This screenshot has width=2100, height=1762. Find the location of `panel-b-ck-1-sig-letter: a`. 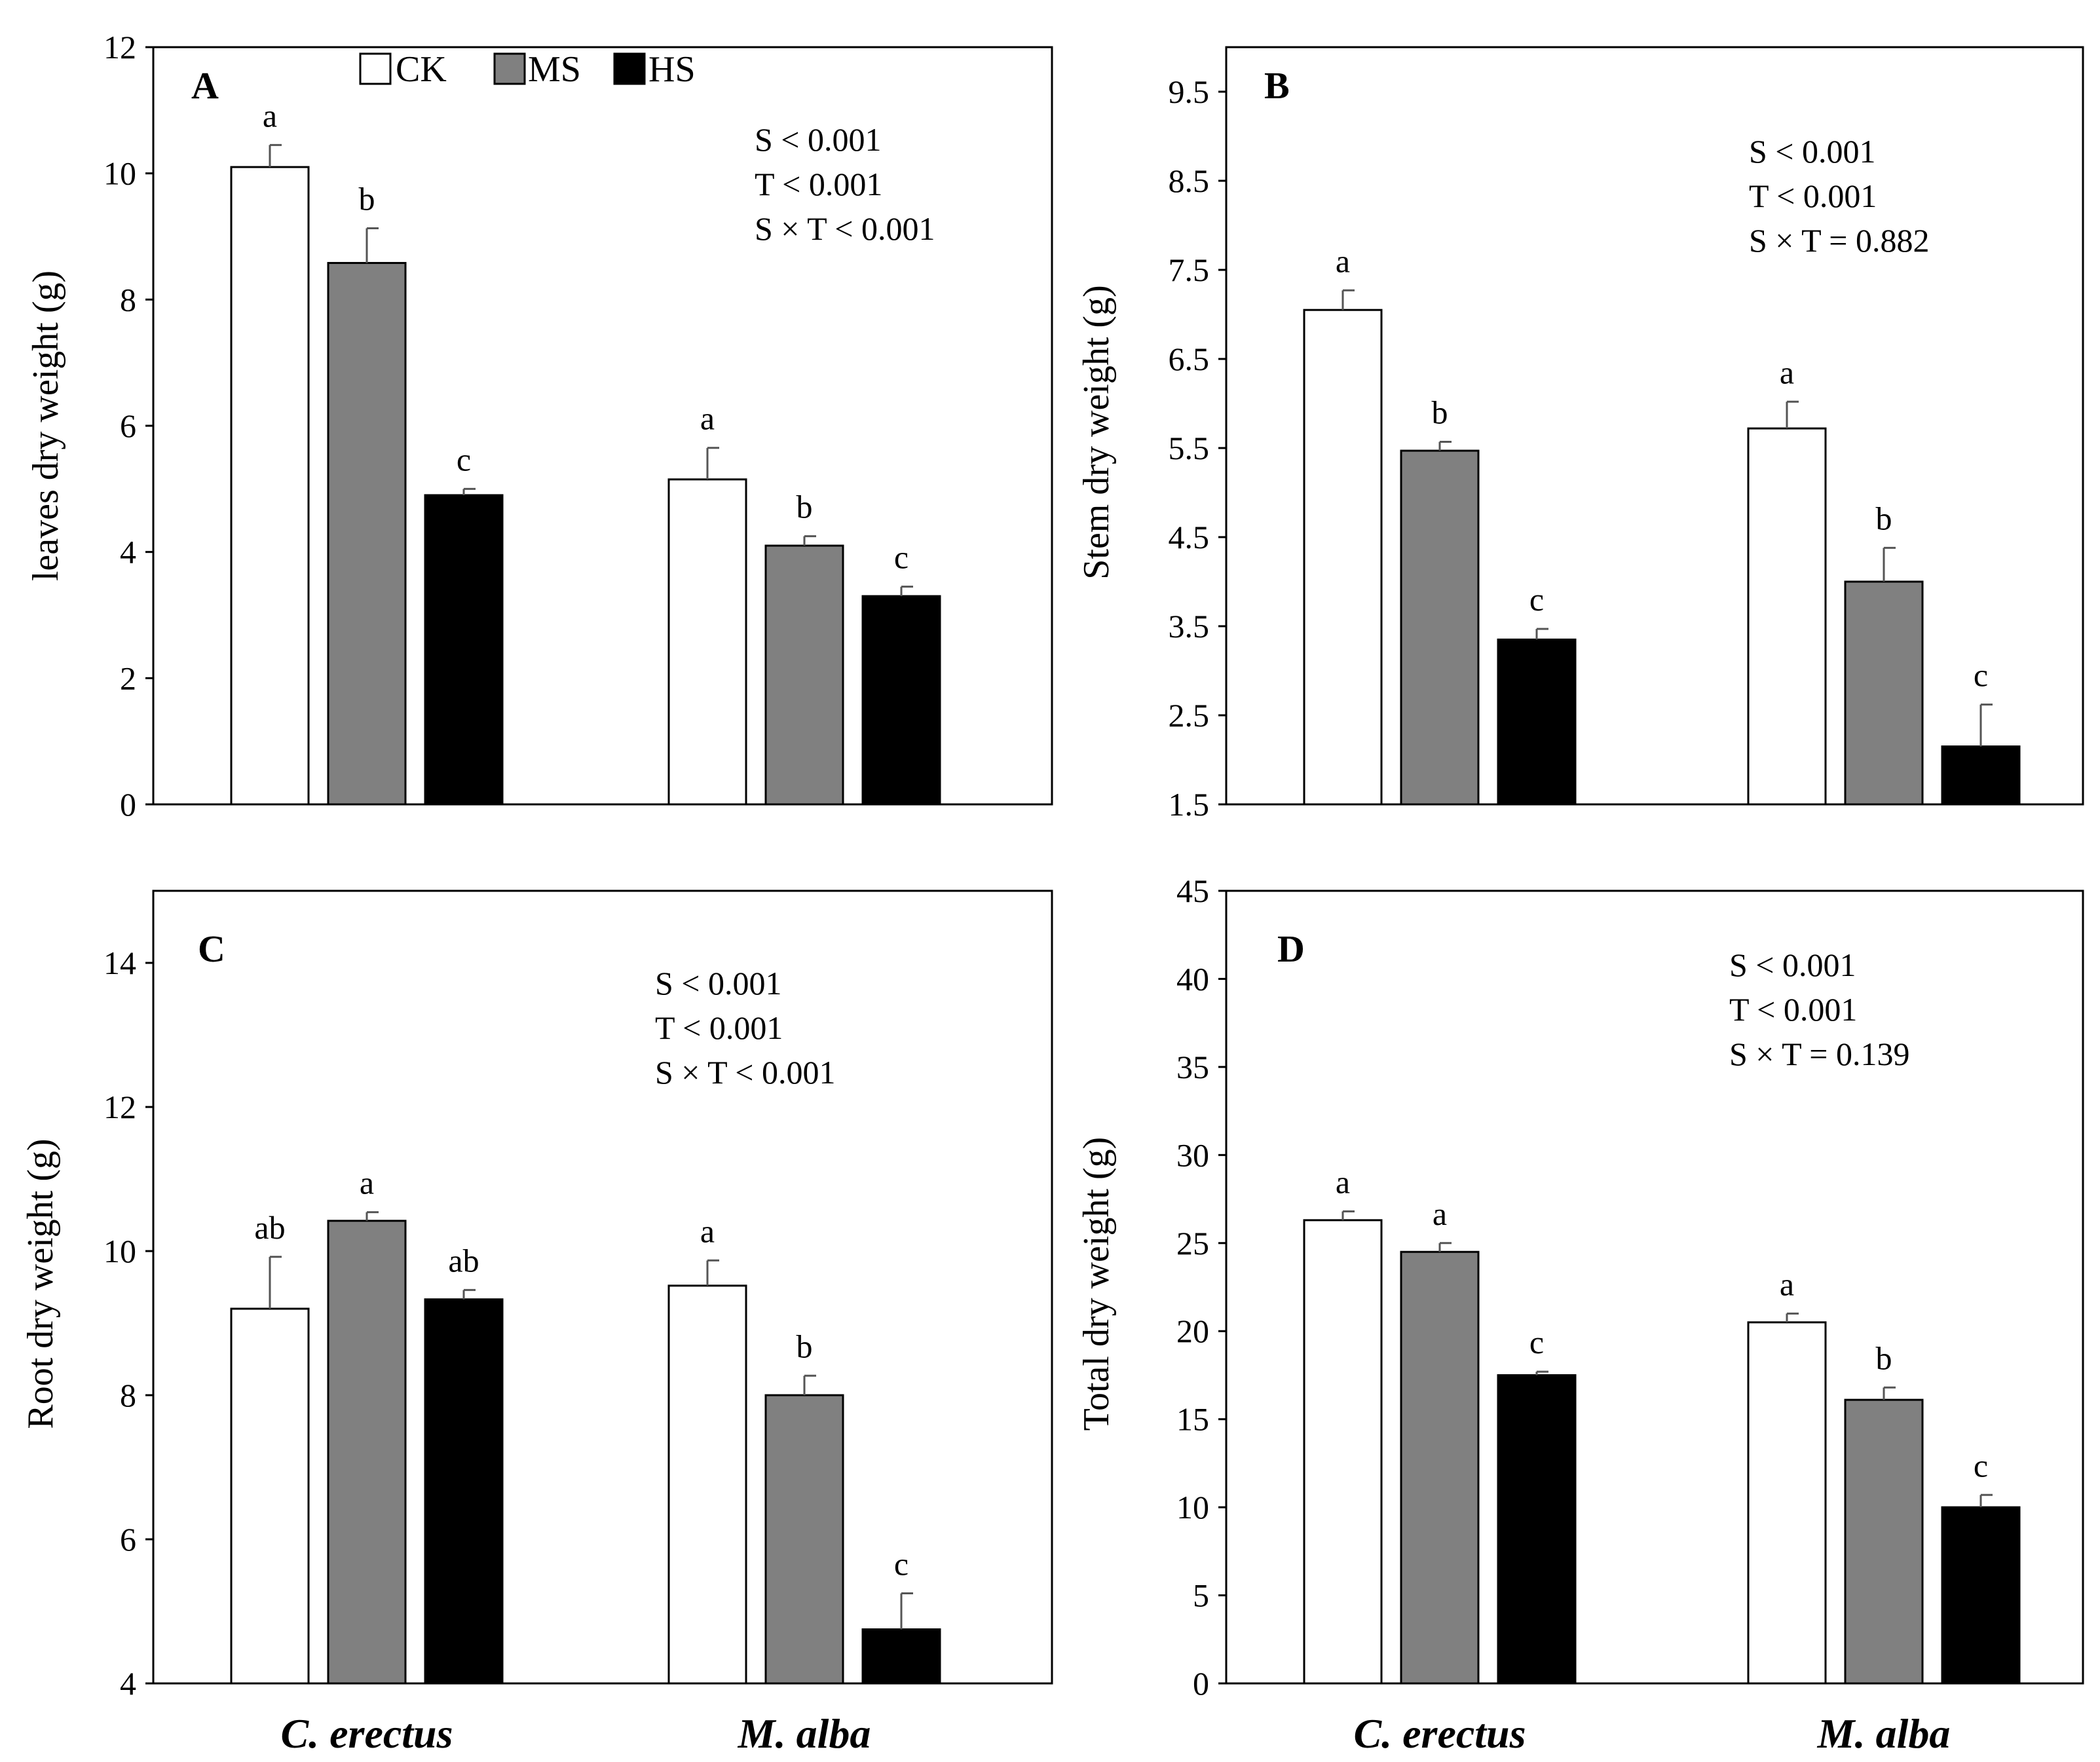

panel-b-ck-1-sig-letter: a is located at coordinates (1787, 372).